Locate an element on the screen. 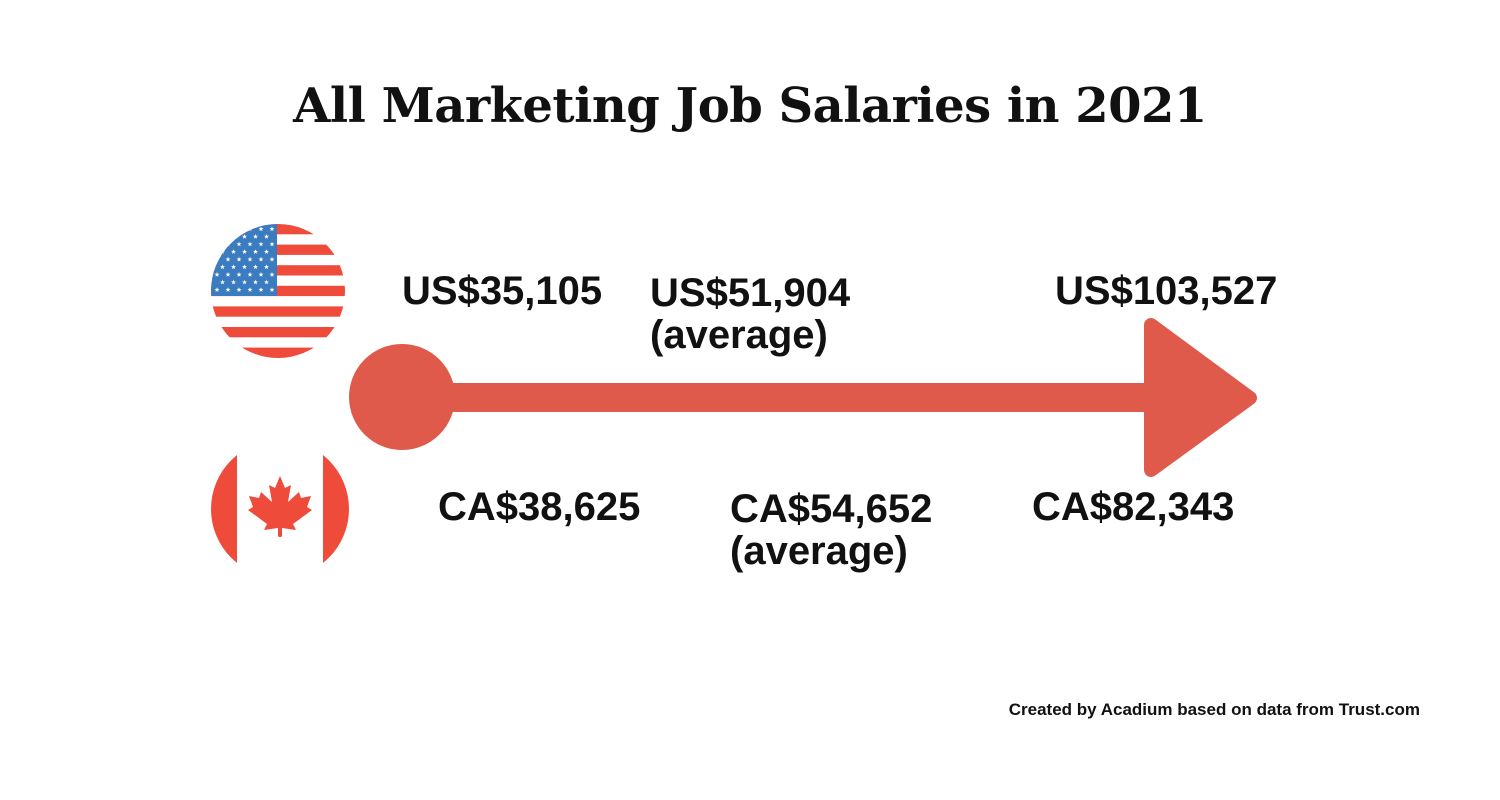 The width and height of the screenshot is (1500, 800). canada-flag-icon is located at coordinates (280, 509).